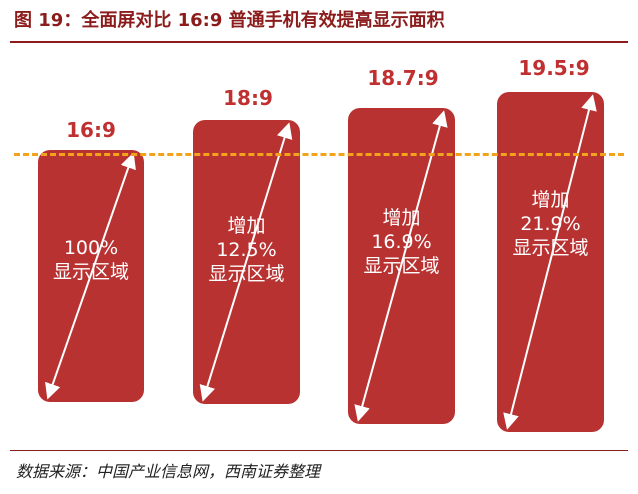 Image resolution: width=638 pixels, height=494 pixels. What do you see at coordinates (554, 68) in the screenshot?
I see `ratio-label-19-5-9: 19.5:9` at bounding box center [554, 68].